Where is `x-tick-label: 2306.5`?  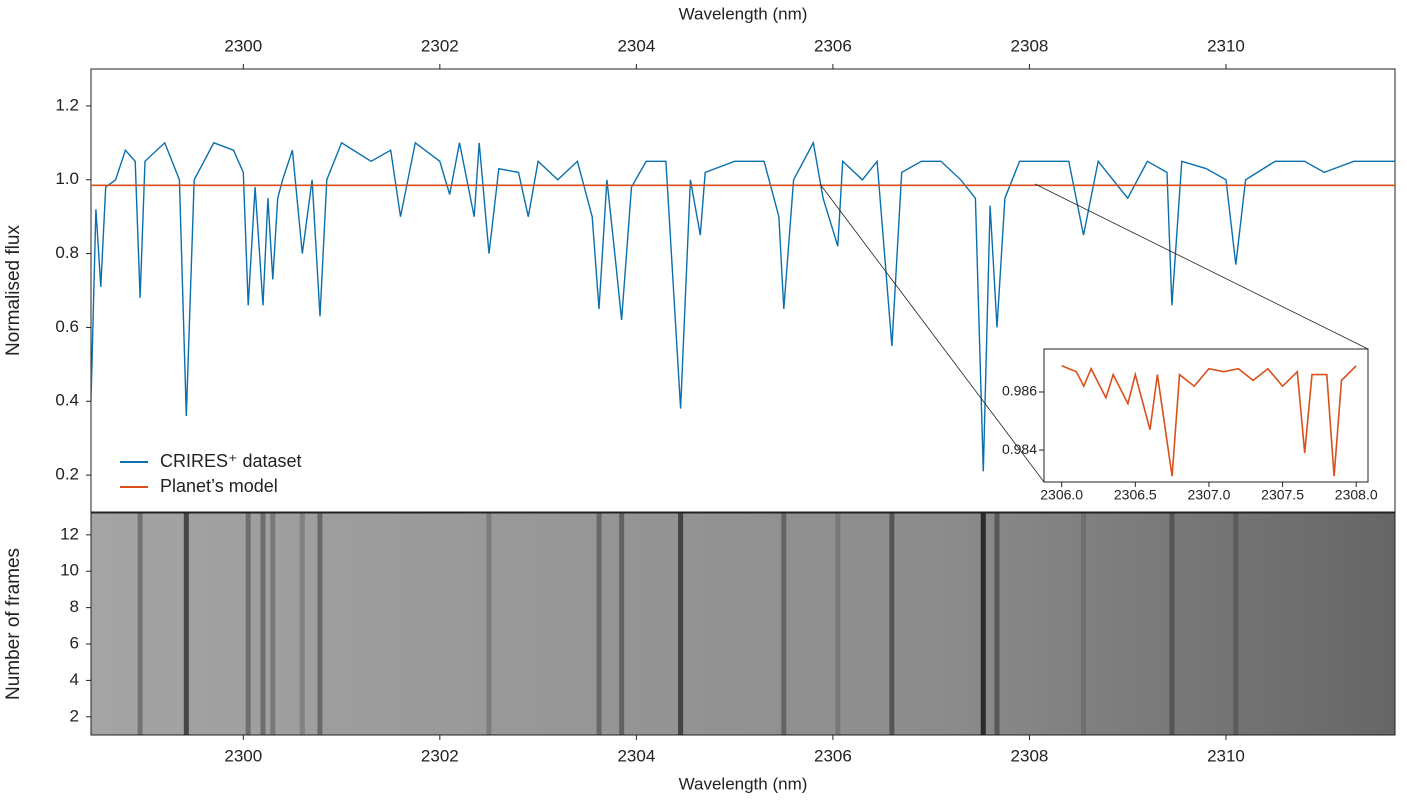 x-tick-label: 2306.5 is located at coordinates (1135, 495).